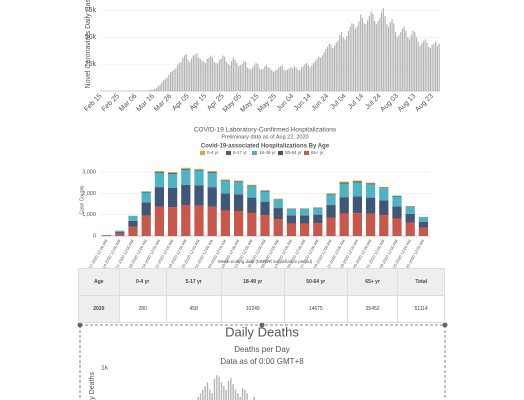 The width and height of the screenshot is (524, 400). Describe the element at coordinates (146, 103) in the screenshot. I see `x-tick-label: Mar 16` at that location.